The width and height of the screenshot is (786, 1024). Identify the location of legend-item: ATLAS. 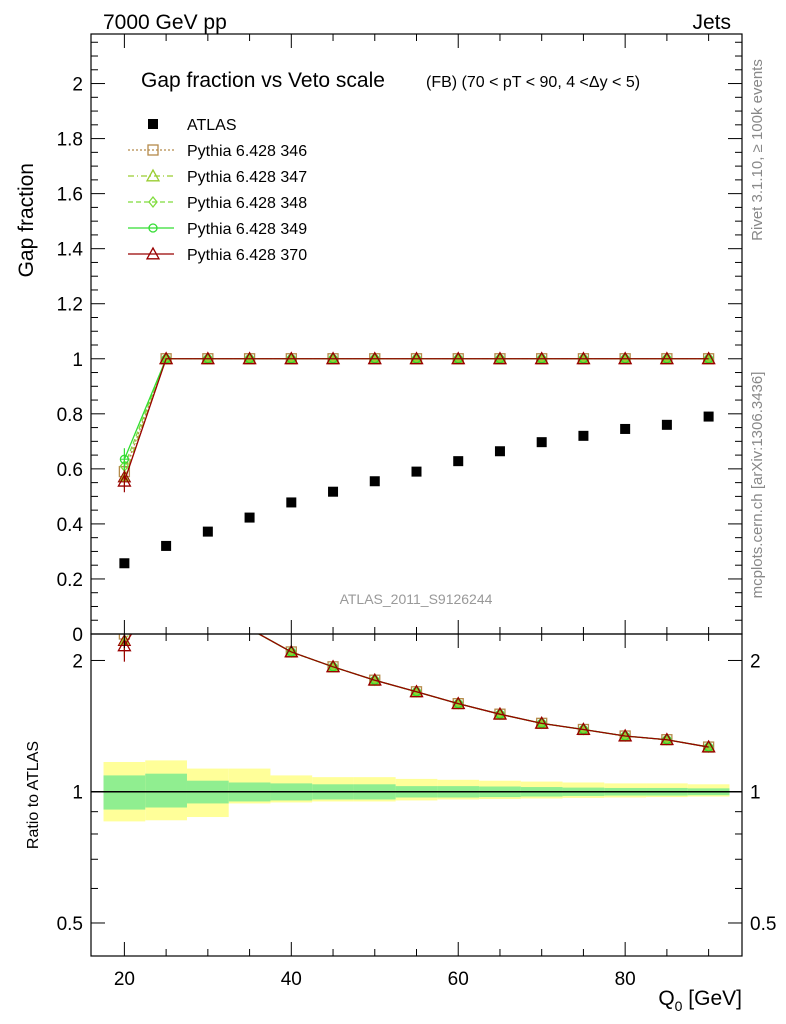
(192, 125).